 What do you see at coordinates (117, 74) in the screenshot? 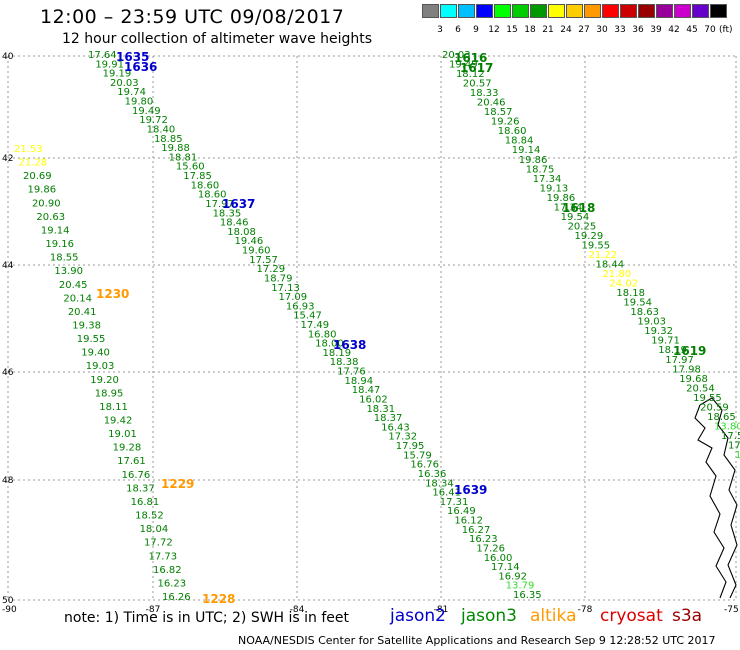
I see `wave-height-value: 19.19` at bounding box center [117, 74].